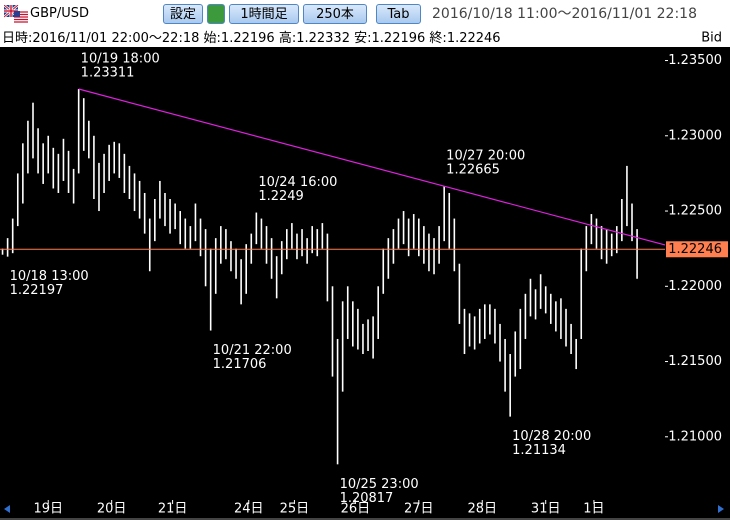 The image size is (730, 520). Describe the element at coordinates (252, 350) in the screenshot. I see `annotation-time: 10/21 22:00` at that location.